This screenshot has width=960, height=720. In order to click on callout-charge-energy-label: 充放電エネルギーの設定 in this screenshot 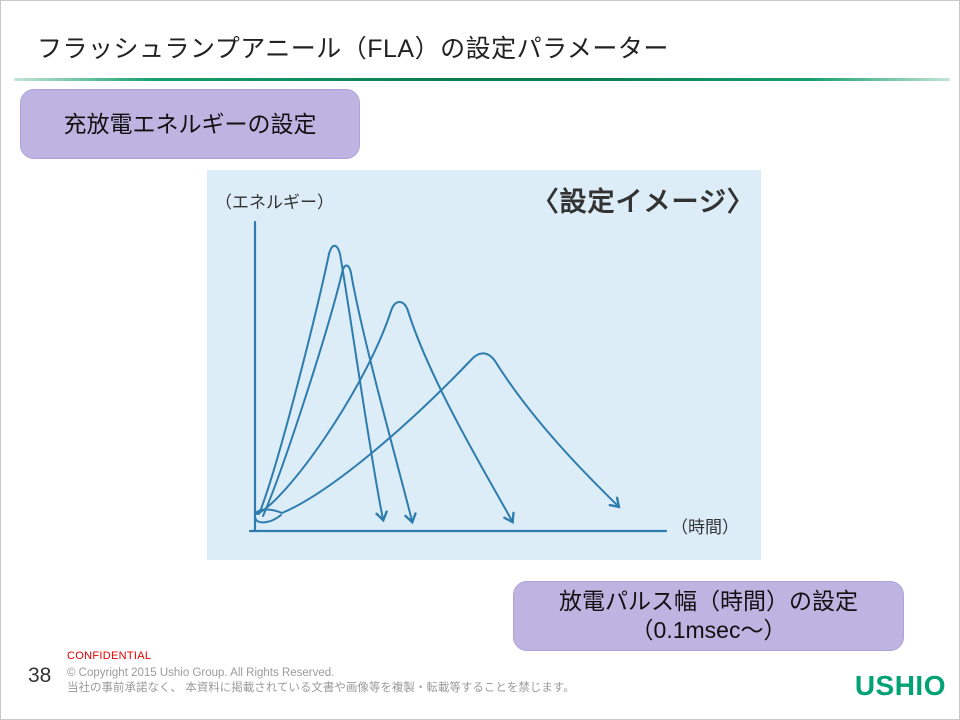, I will do `click(190, 124)`.